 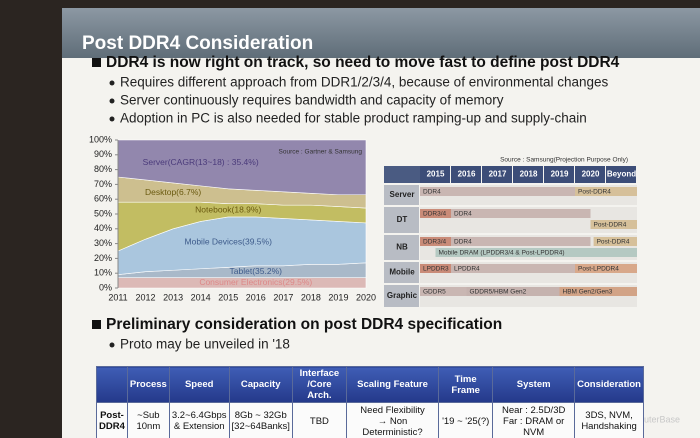 What do you see at coordinates (103, 169) in the screenshot?
I see `y-tick-label: 80%` at bounding box center [103, 169].